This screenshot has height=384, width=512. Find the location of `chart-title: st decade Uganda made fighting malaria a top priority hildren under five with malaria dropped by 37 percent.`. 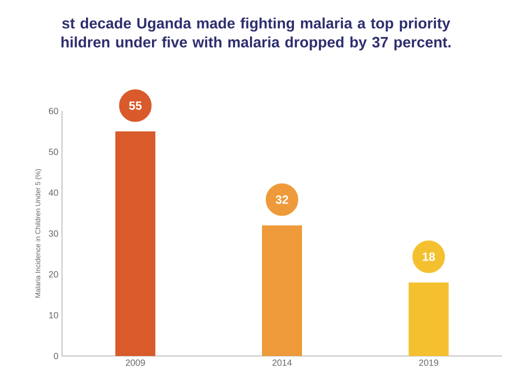

chart-title: st decade Uganda made fighting malaria a top priority hildren under five with malaria dropped by 37 percent. is located at coordinates (256, 34).